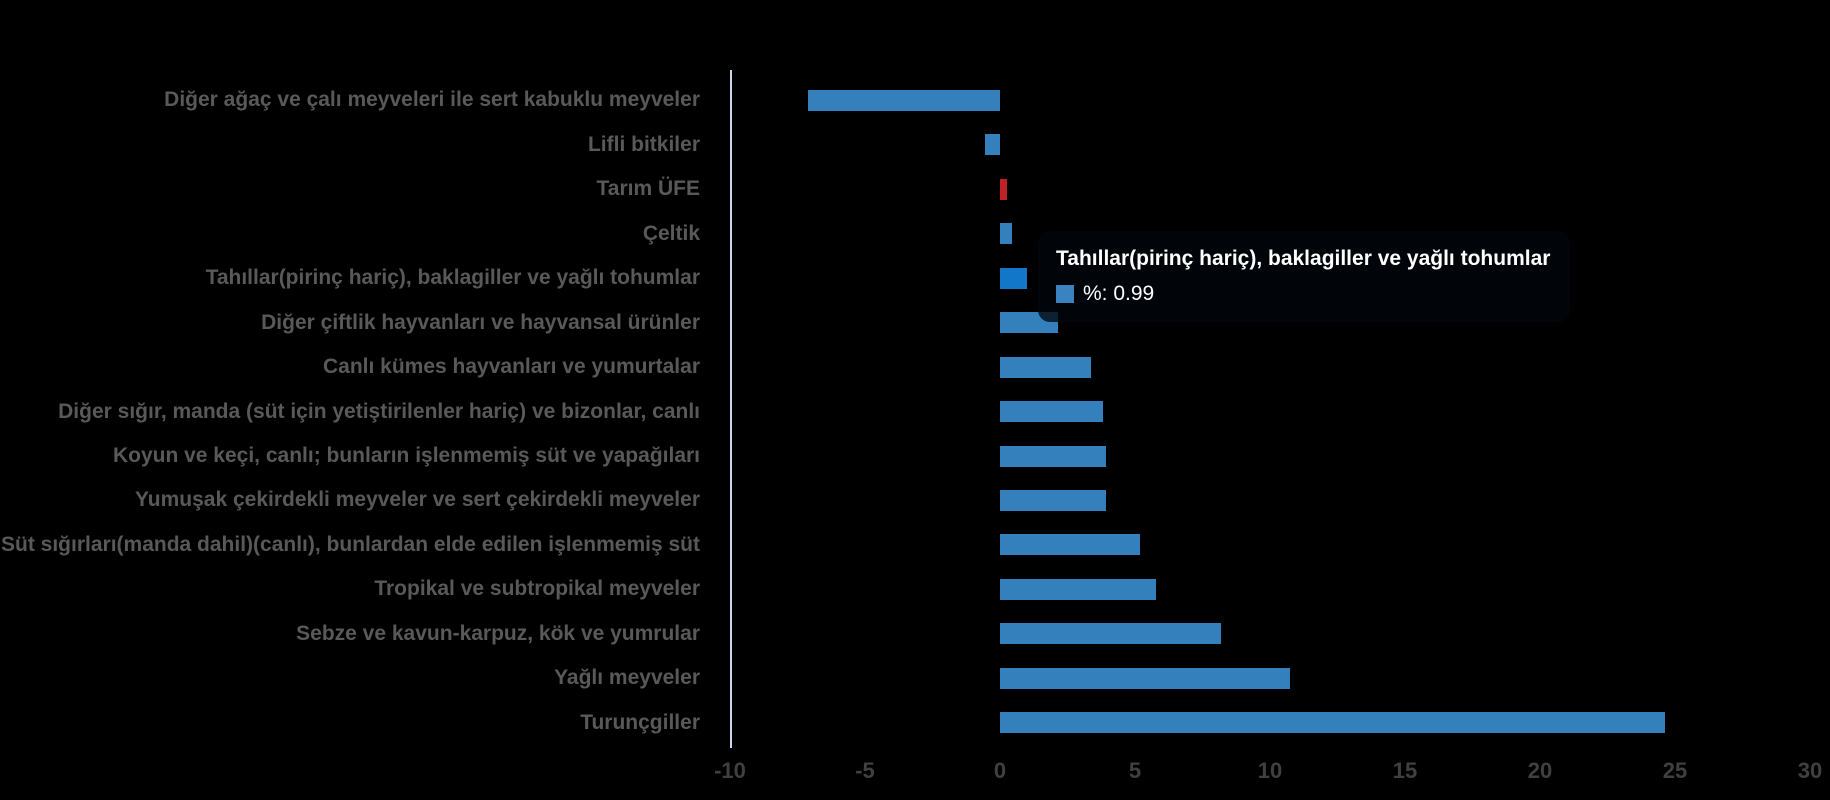  Describe the element at coordinates (643, 144) in the screenshot. I see `category-label: Lifli bitkiler` at that location.